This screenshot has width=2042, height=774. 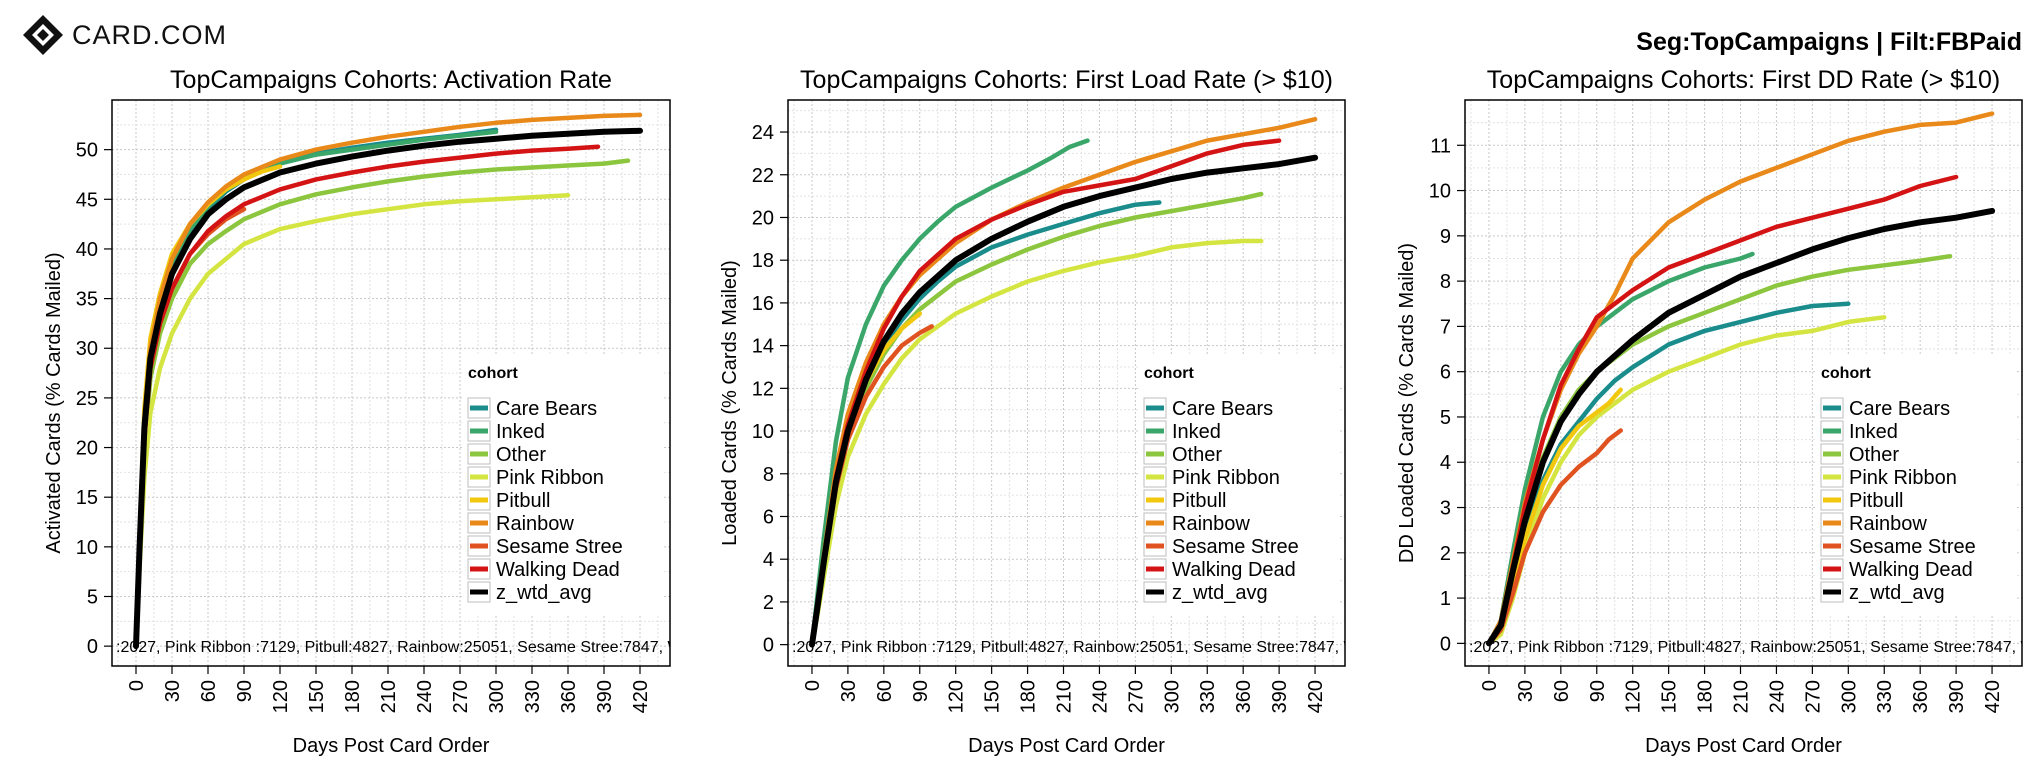 I want to click on series-line-pink-ribbon, so click(x=1036, y=442).